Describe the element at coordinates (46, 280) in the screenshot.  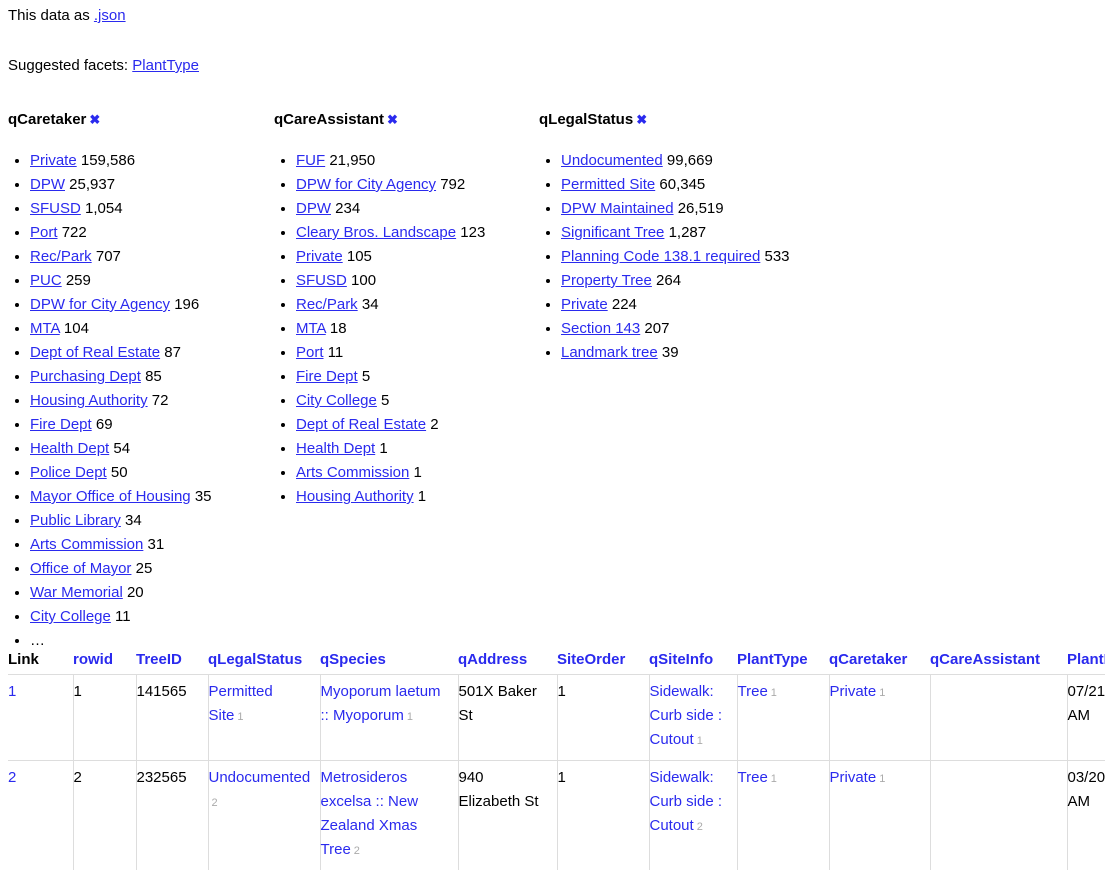
I see `facet-item-link: PUC` at that location.